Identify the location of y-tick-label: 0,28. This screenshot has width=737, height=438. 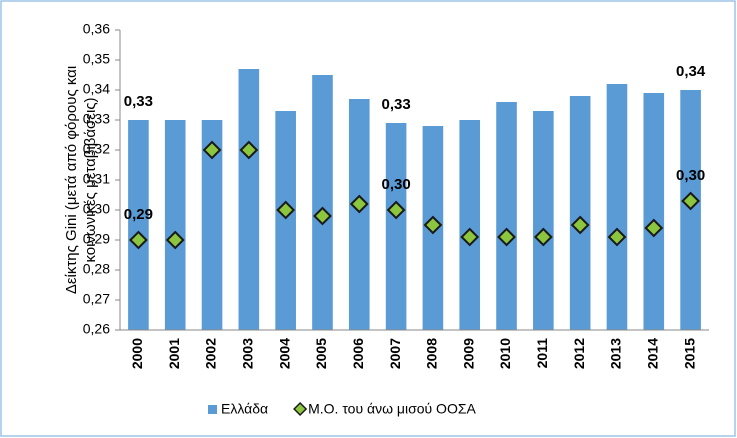
(96, 269).